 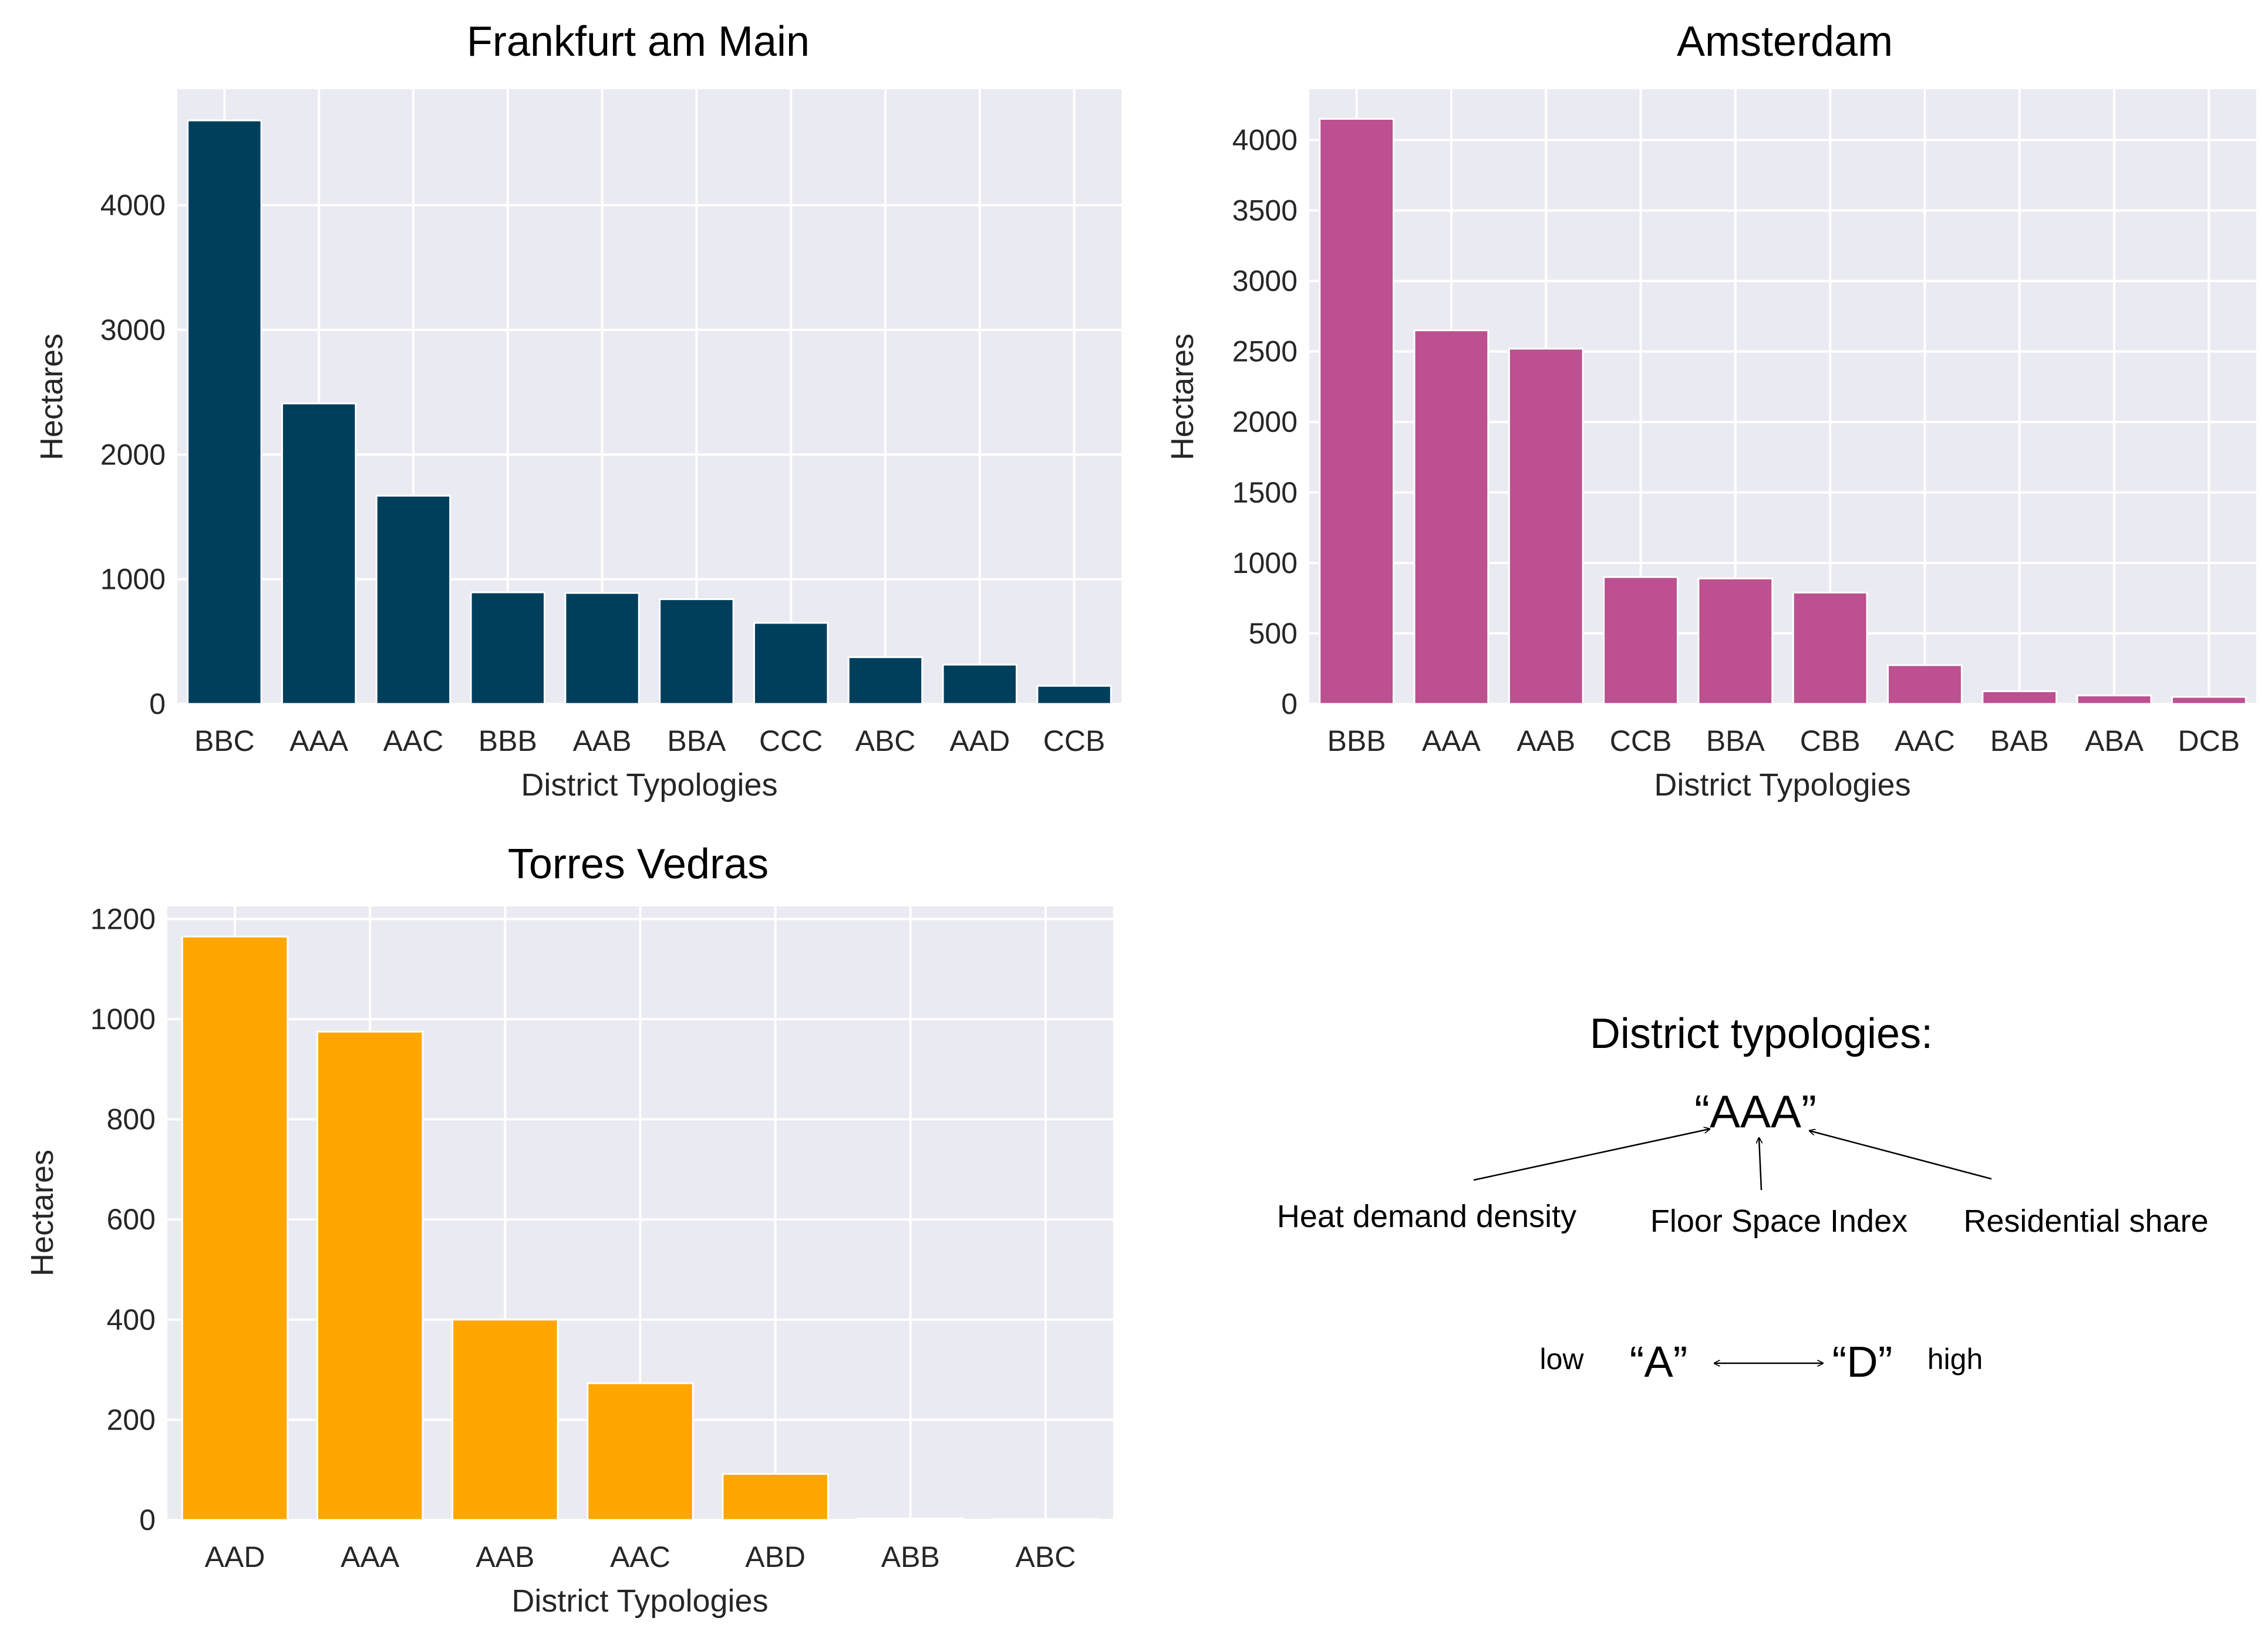 I want to click on y-tick-label: 400, so click(x=131, y=1319).